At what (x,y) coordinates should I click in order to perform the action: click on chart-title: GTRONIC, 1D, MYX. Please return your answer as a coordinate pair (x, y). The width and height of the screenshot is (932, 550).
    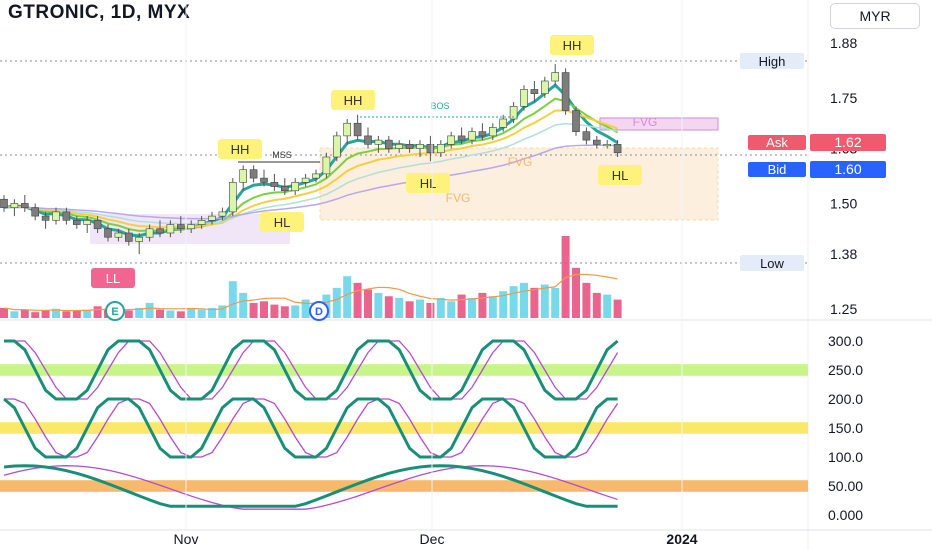
    Looking at the image, I should click on (99, 12).